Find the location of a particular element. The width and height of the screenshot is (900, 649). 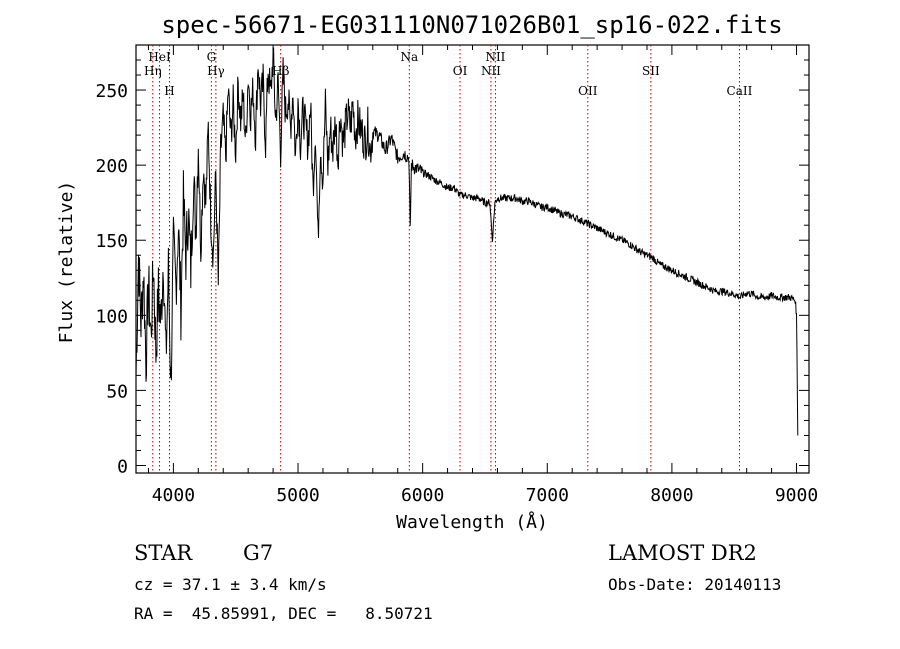

line-marker-label: Hβ is located at coordinates (280, 71).